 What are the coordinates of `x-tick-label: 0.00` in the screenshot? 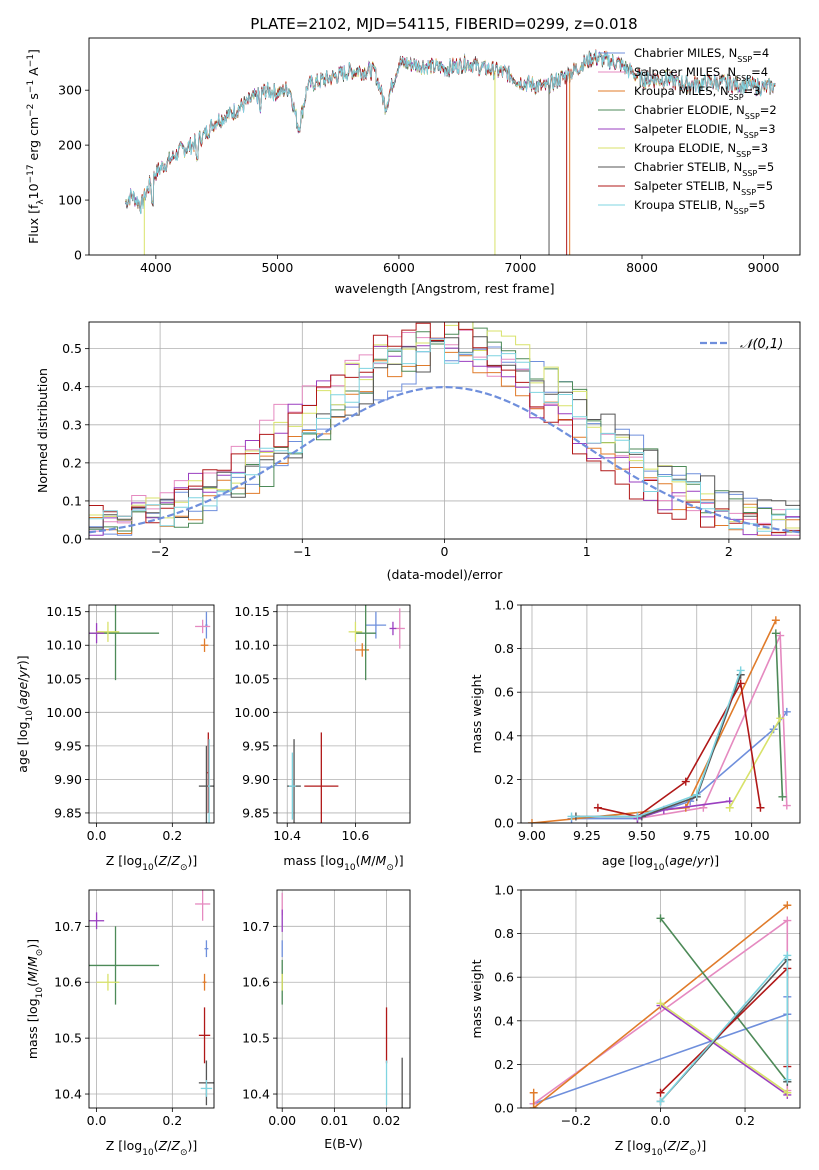 It's located at (282, 1120).